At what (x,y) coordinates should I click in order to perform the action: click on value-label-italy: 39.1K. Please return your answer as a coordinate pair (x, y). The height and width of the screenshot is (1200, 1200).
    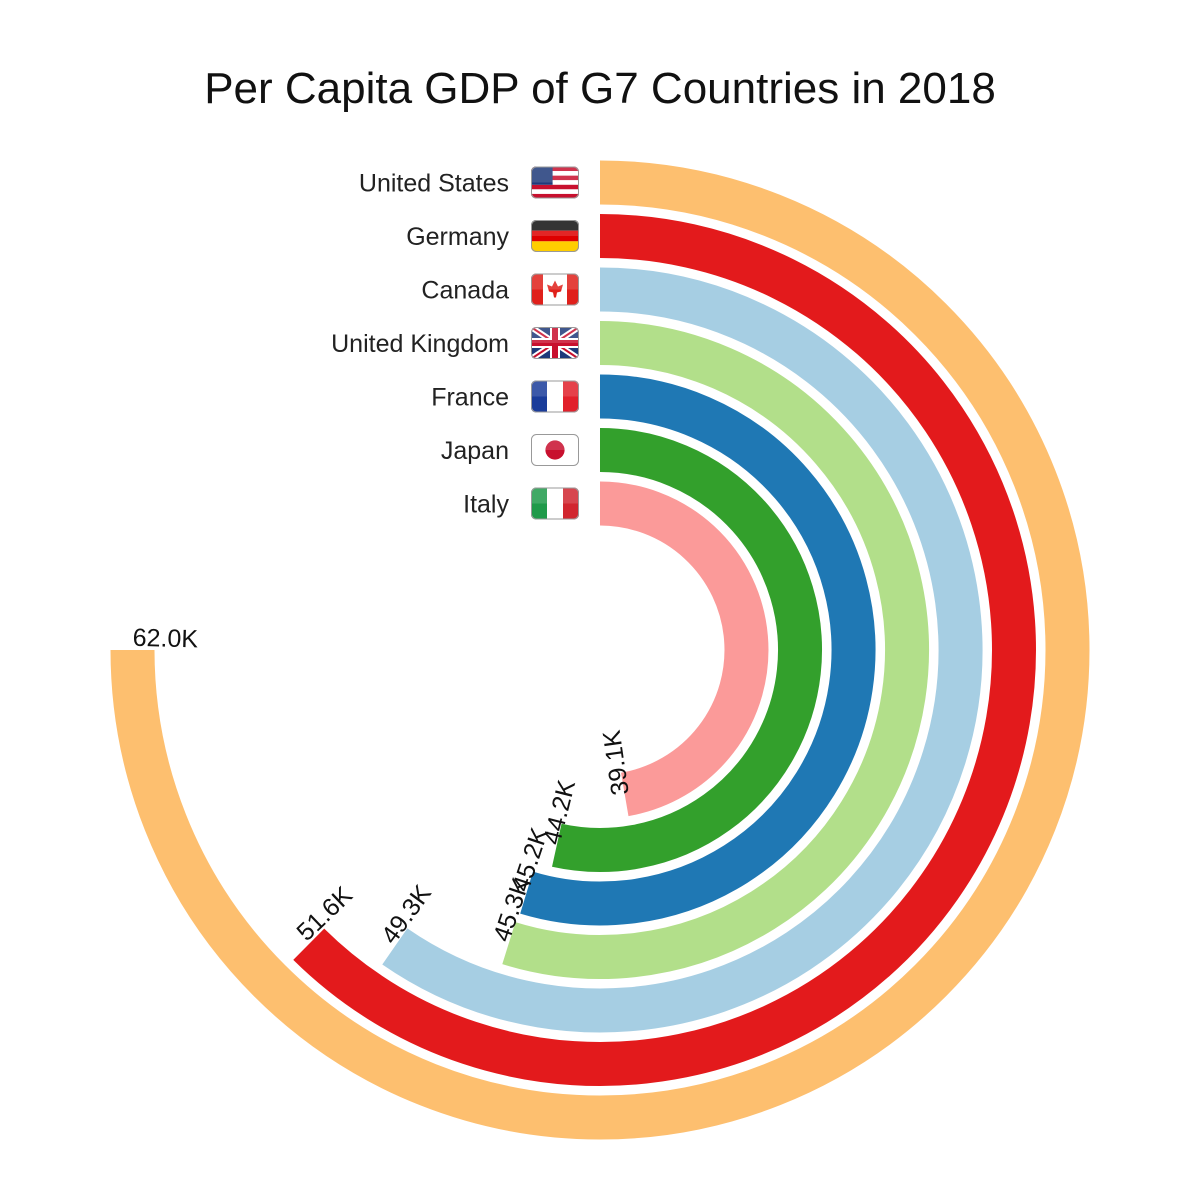
    Looking at the image, I should click on (616, 762).